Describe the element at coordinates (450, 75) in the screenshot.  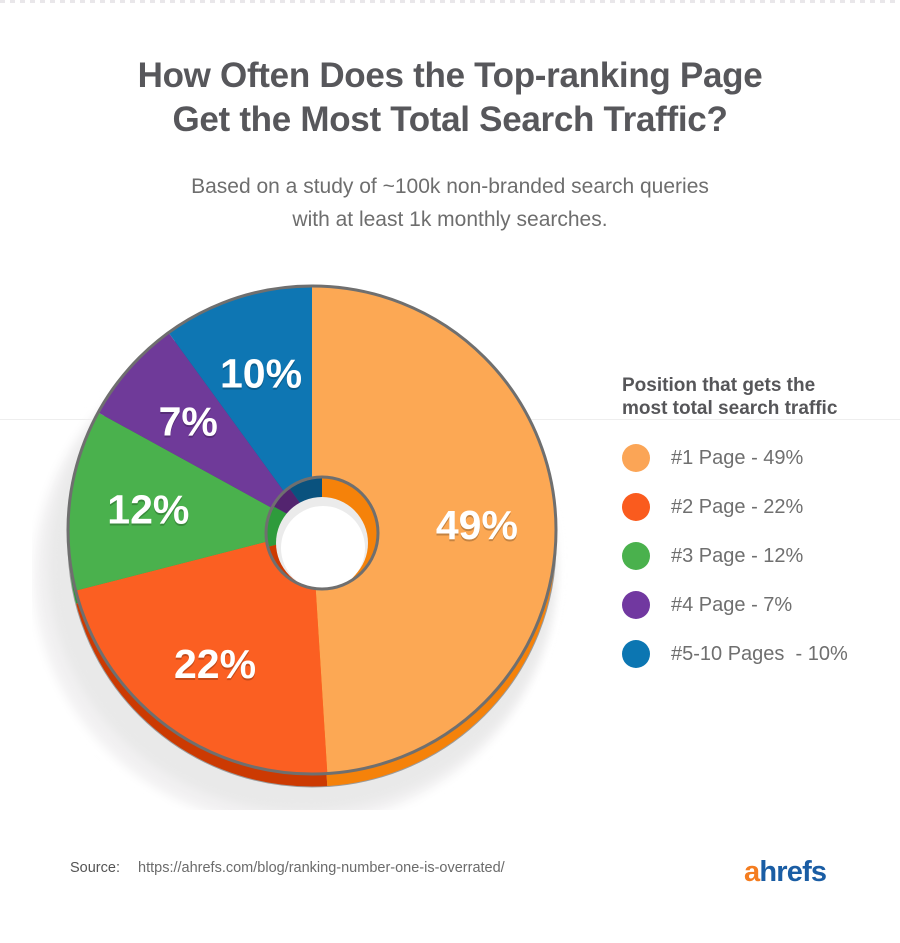
I see `page-title-line1: How Often Does the Top-ranking Page` at that location.